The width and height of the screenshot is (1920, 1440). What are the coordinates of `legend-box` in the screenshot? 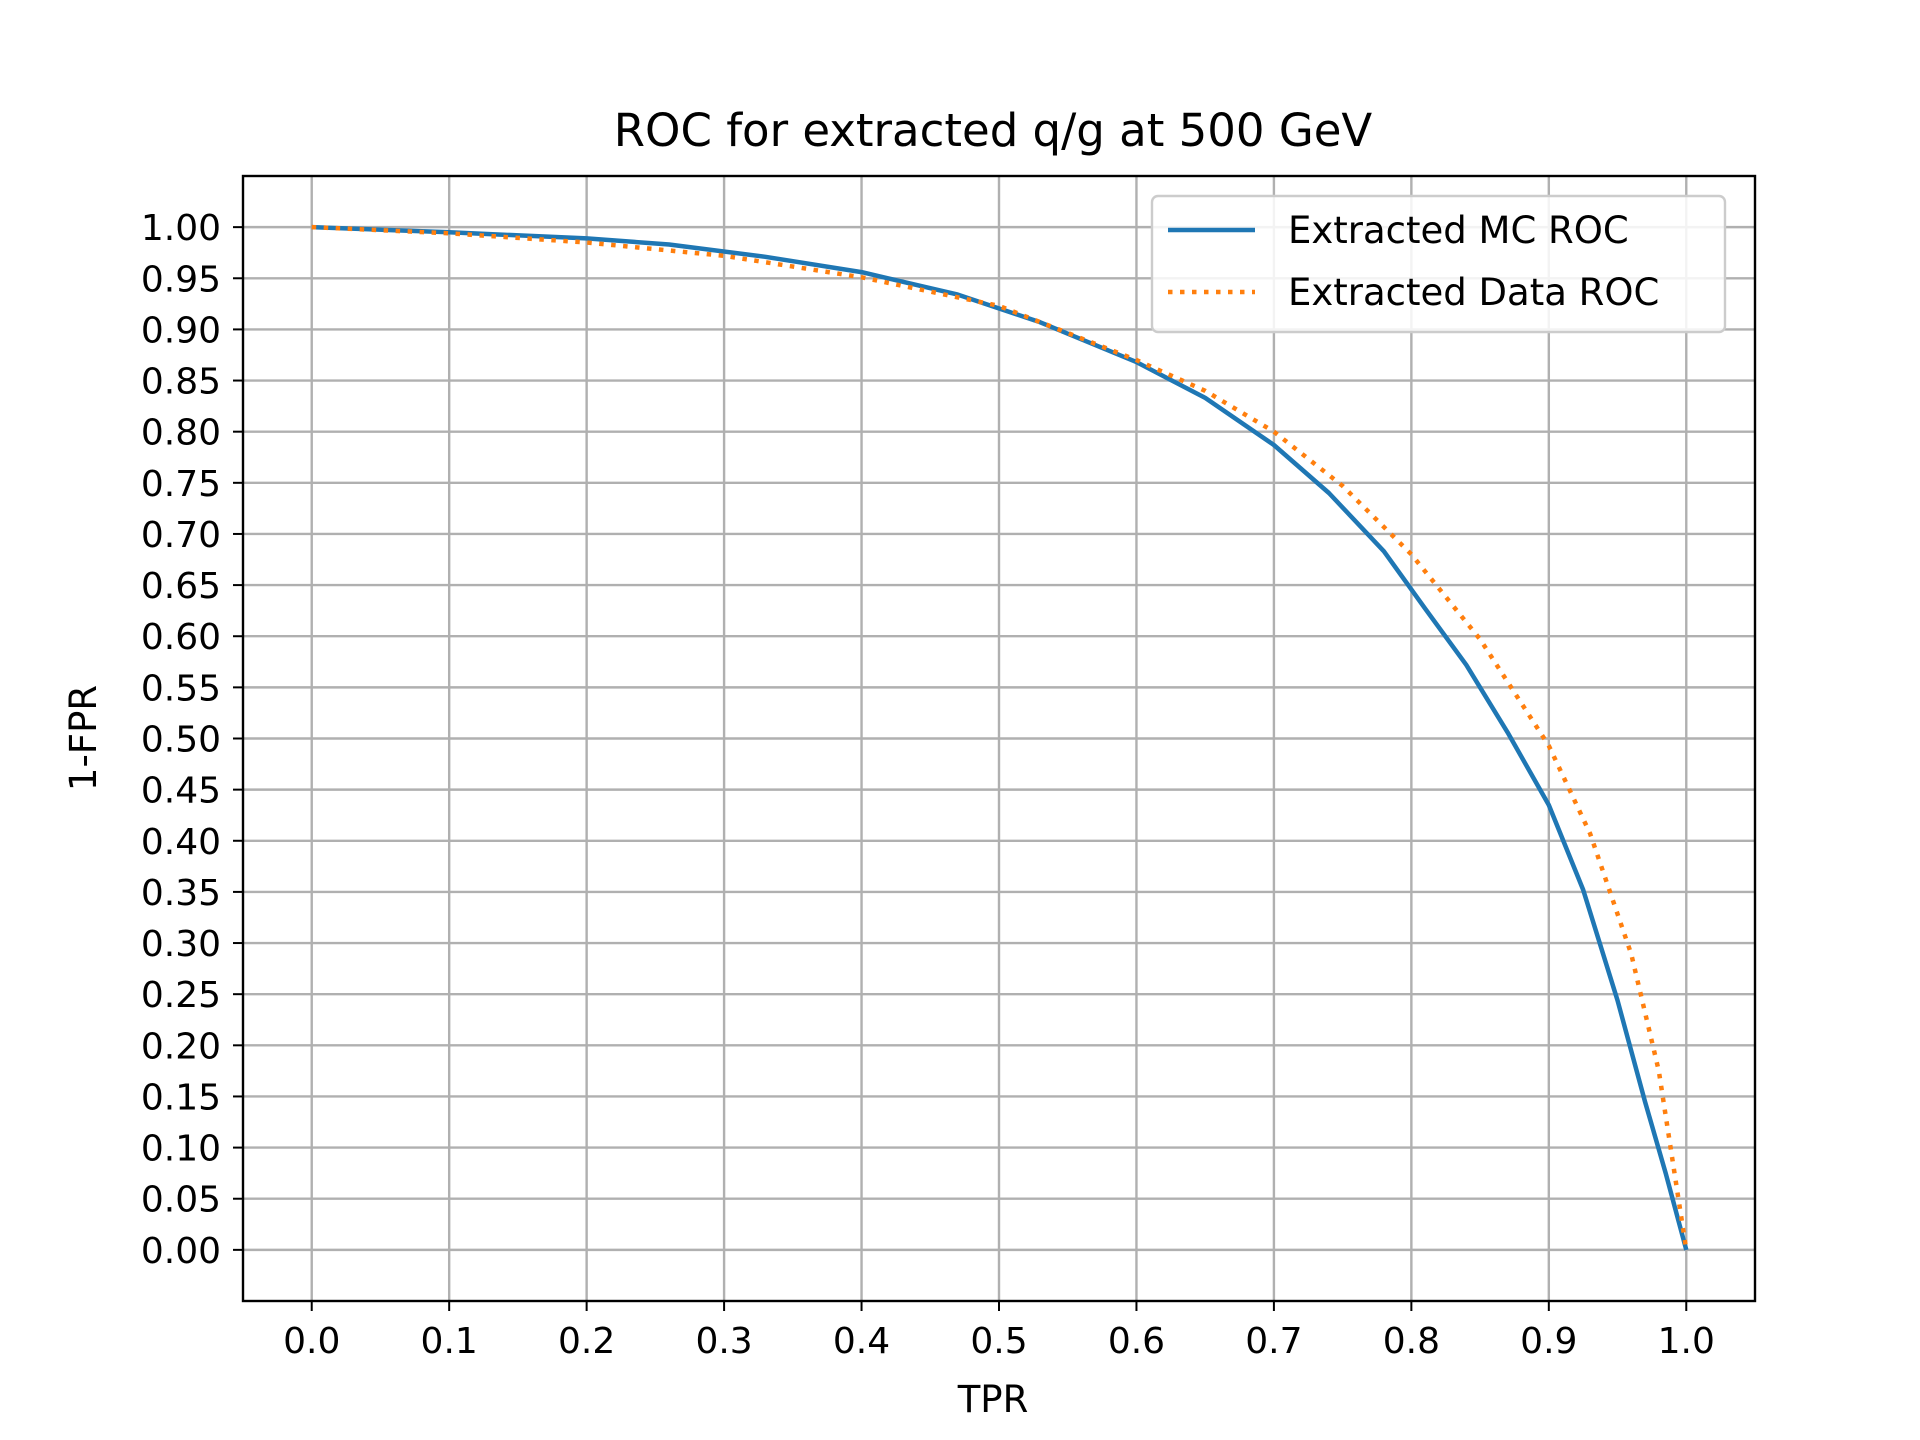 It's located at (1438, 264).